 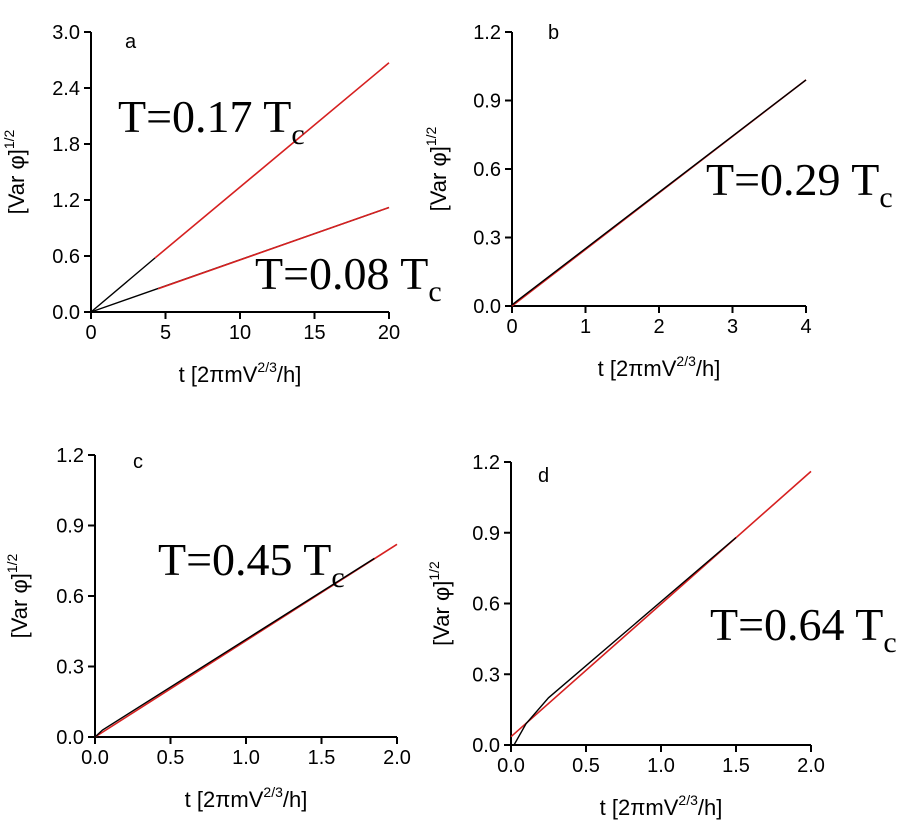 What do you see at coordinates (165, 333) in the screenshot?
I see `x-tick-label: 5` at bounding box center [165, 333].